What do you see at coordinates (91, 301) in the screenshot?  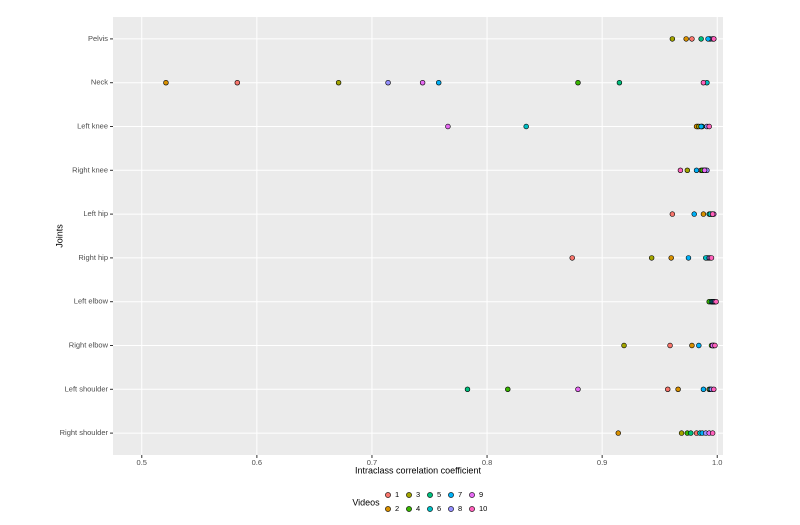 I see `y-tick-label: Left elbow` at bounding box center [91, 301].